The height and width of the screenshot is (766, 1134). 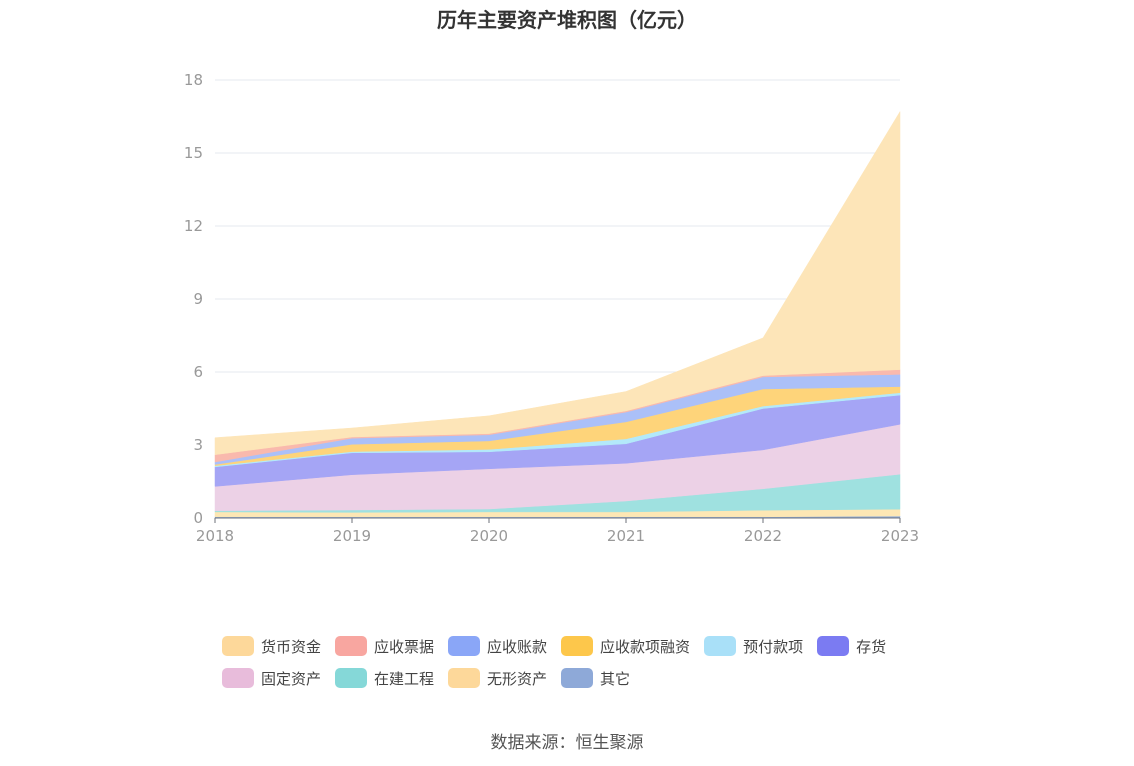 What do you see at coordinates (404, 646) in the screenshot?
I see `legend-label: 应收票据` at bounding box center [404, 646].